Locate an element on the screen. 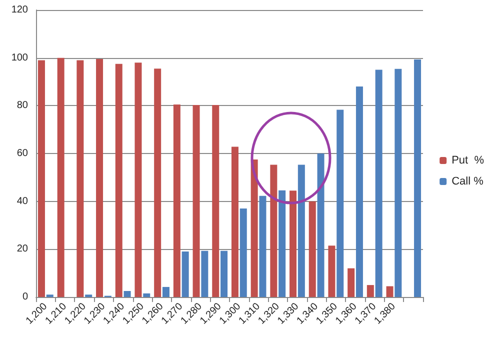 The width and height of the screenshot is (494, 342). legend-label: Call % is located at coordinates (468, 182).